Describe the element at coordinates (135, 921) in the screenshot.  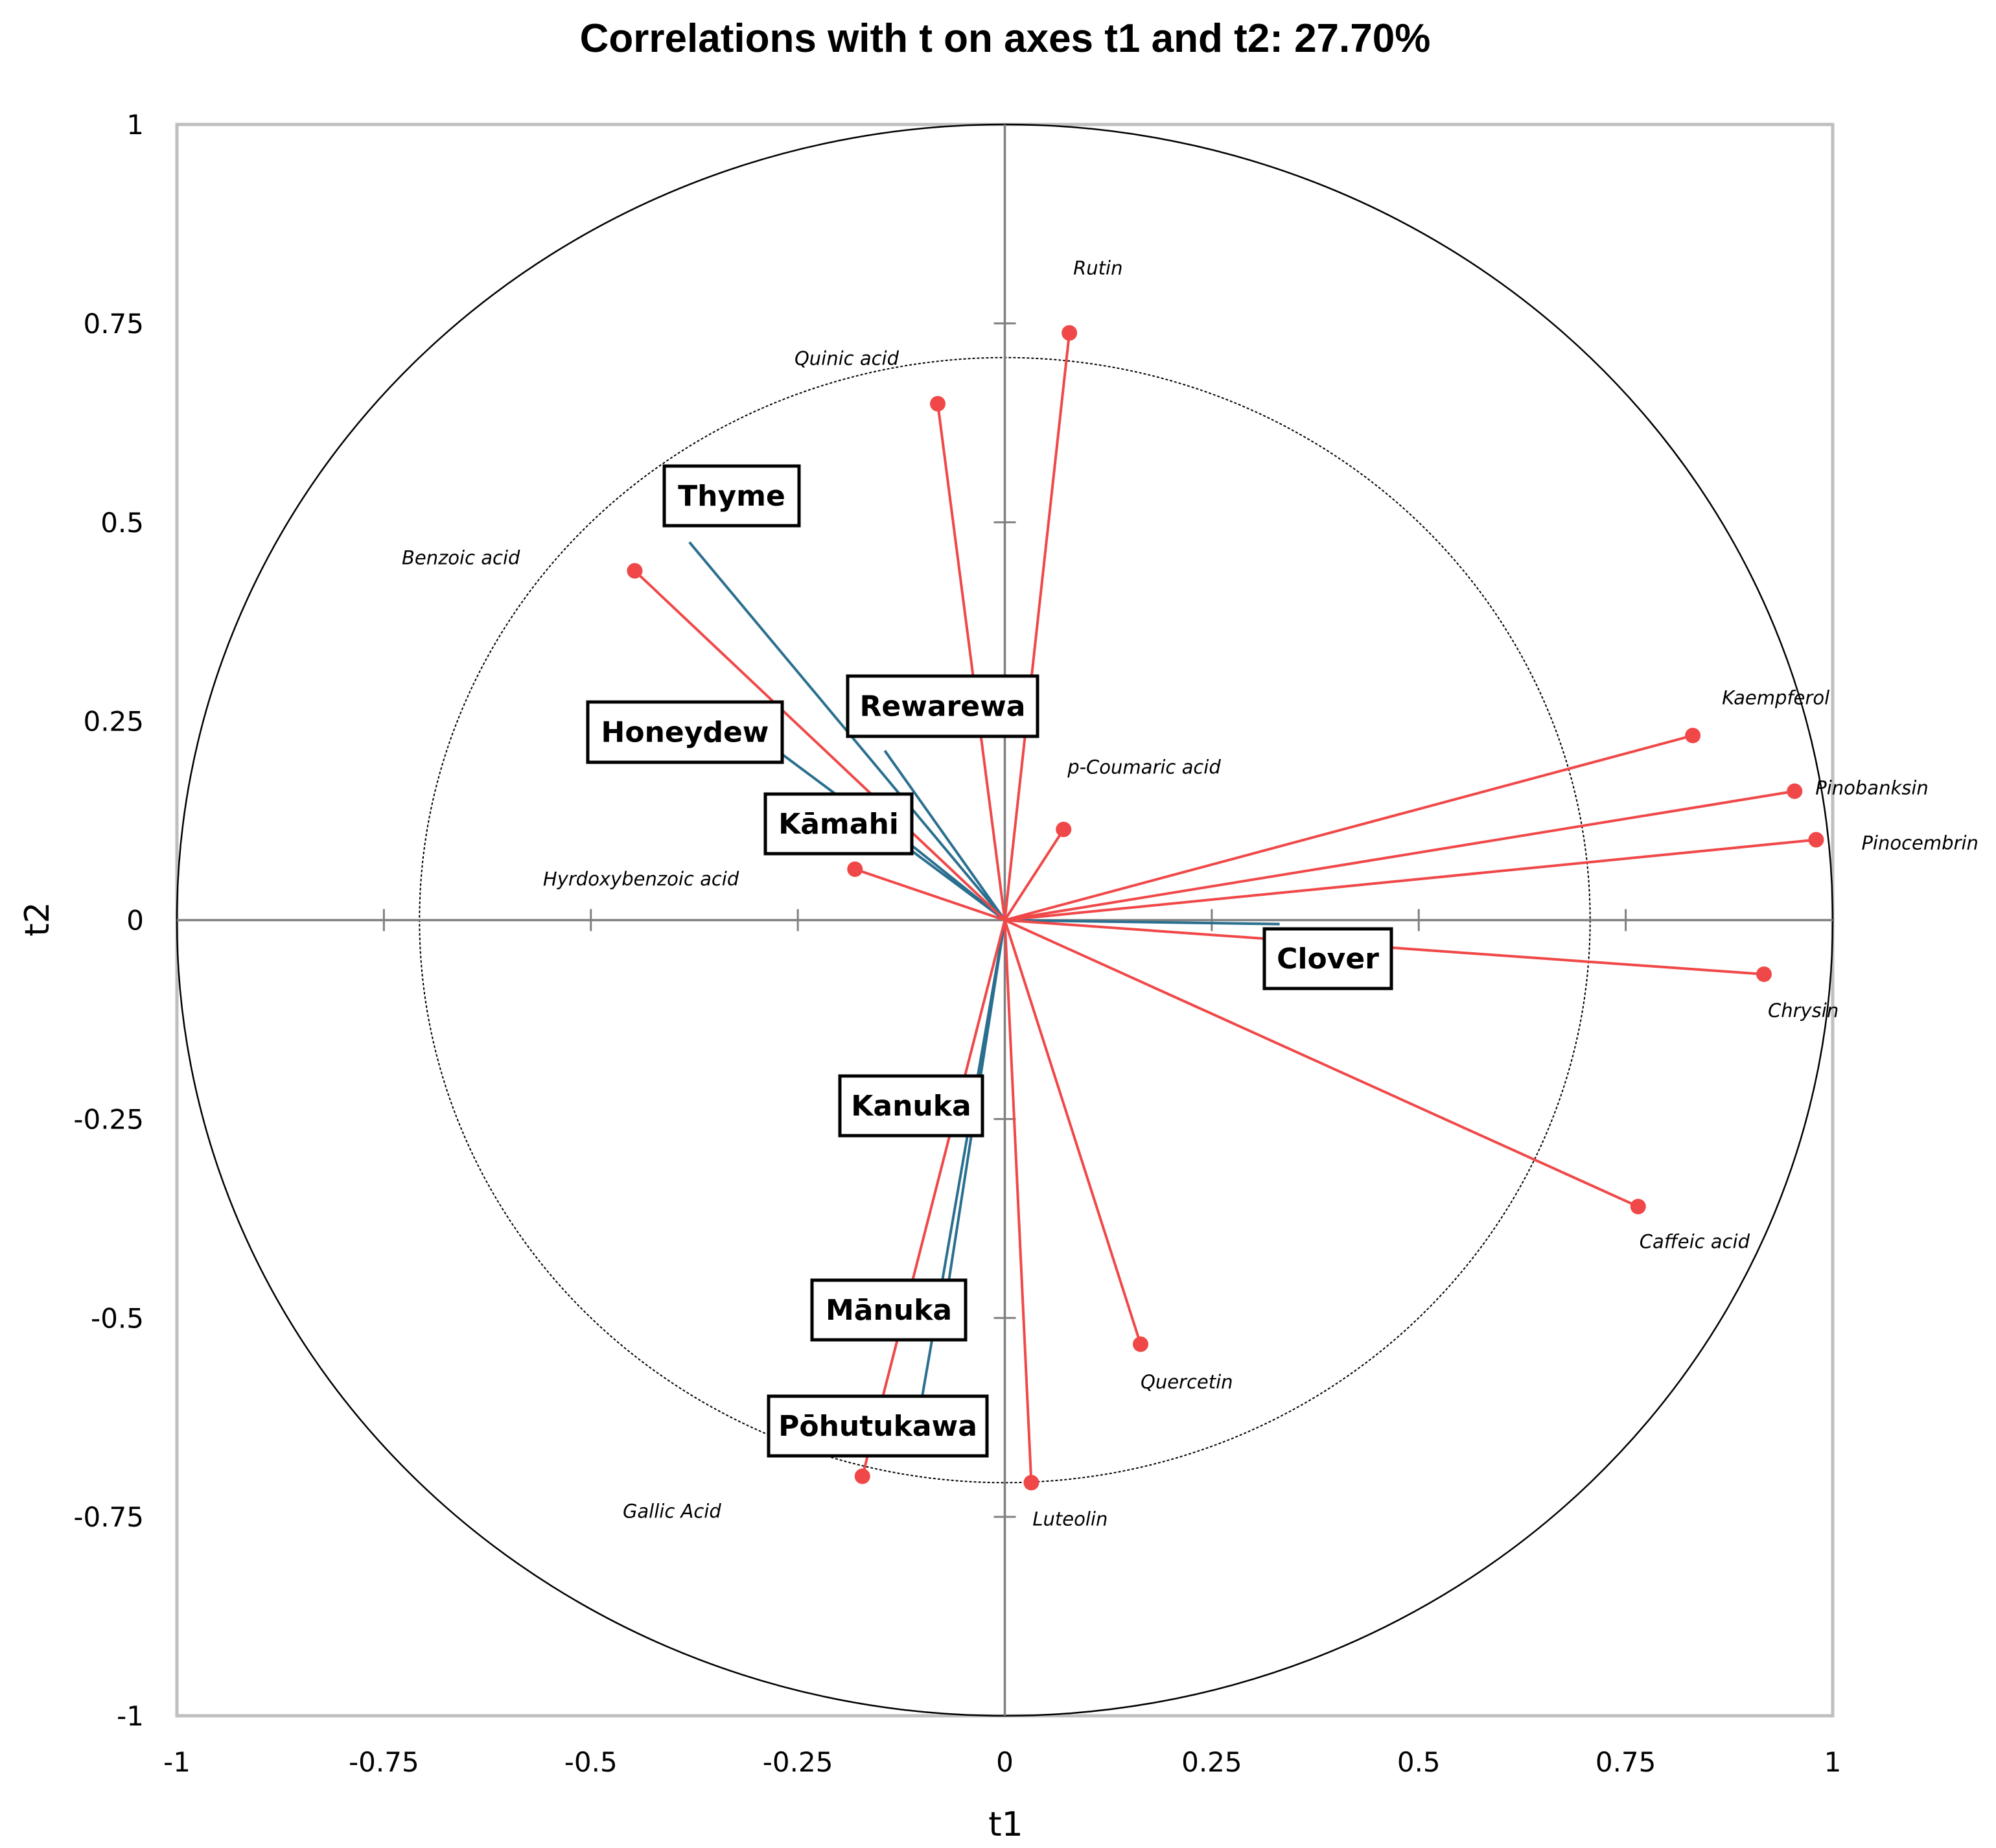
I see `y-tick-label: 0` at that location.